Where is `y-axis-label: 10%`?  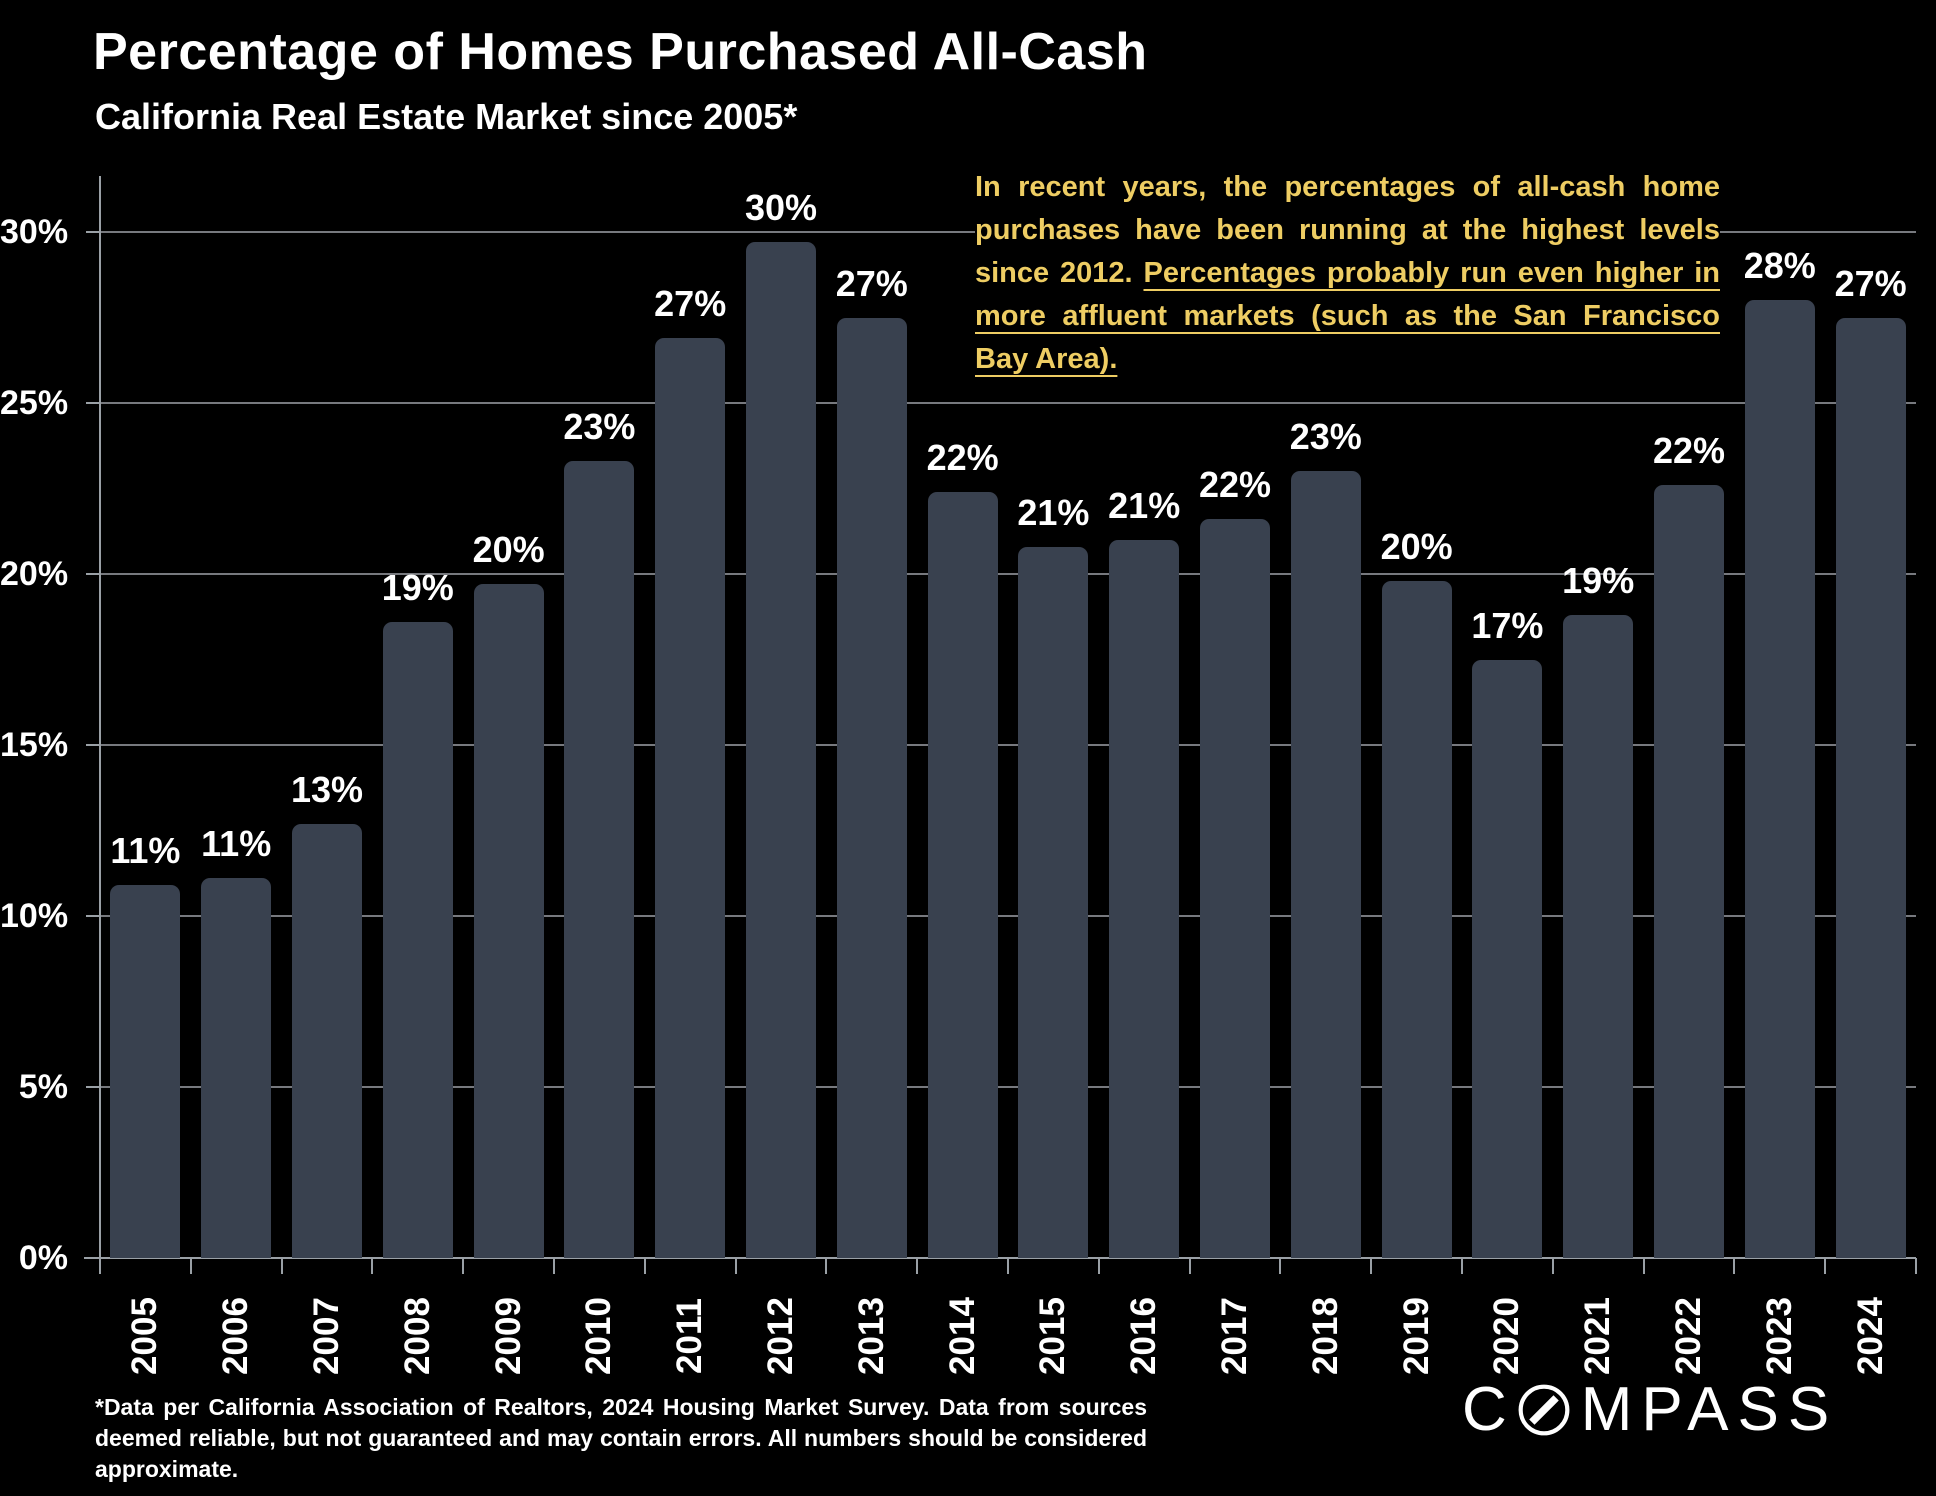
y-axis-label: 10% is located at coordinates (34, 916).